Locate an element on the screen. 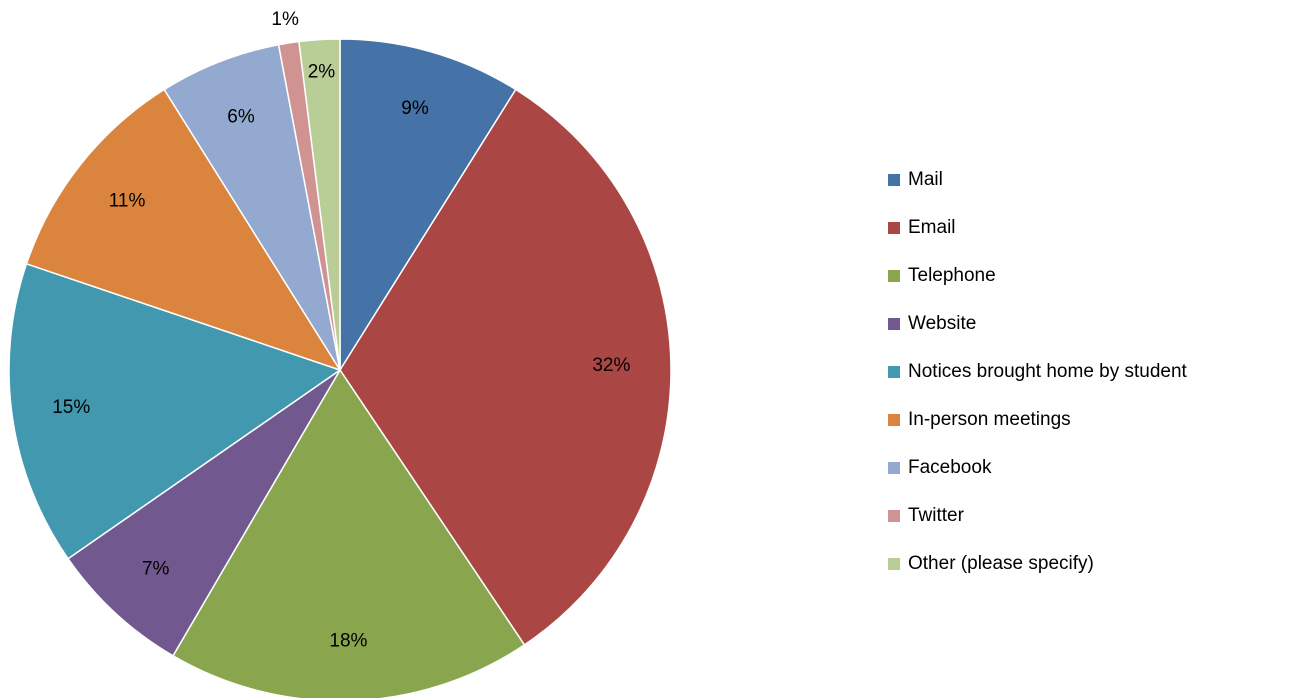 This screenshot has width=1290, height=698. legend-label: Telephone is located at coordinates (952, 275).